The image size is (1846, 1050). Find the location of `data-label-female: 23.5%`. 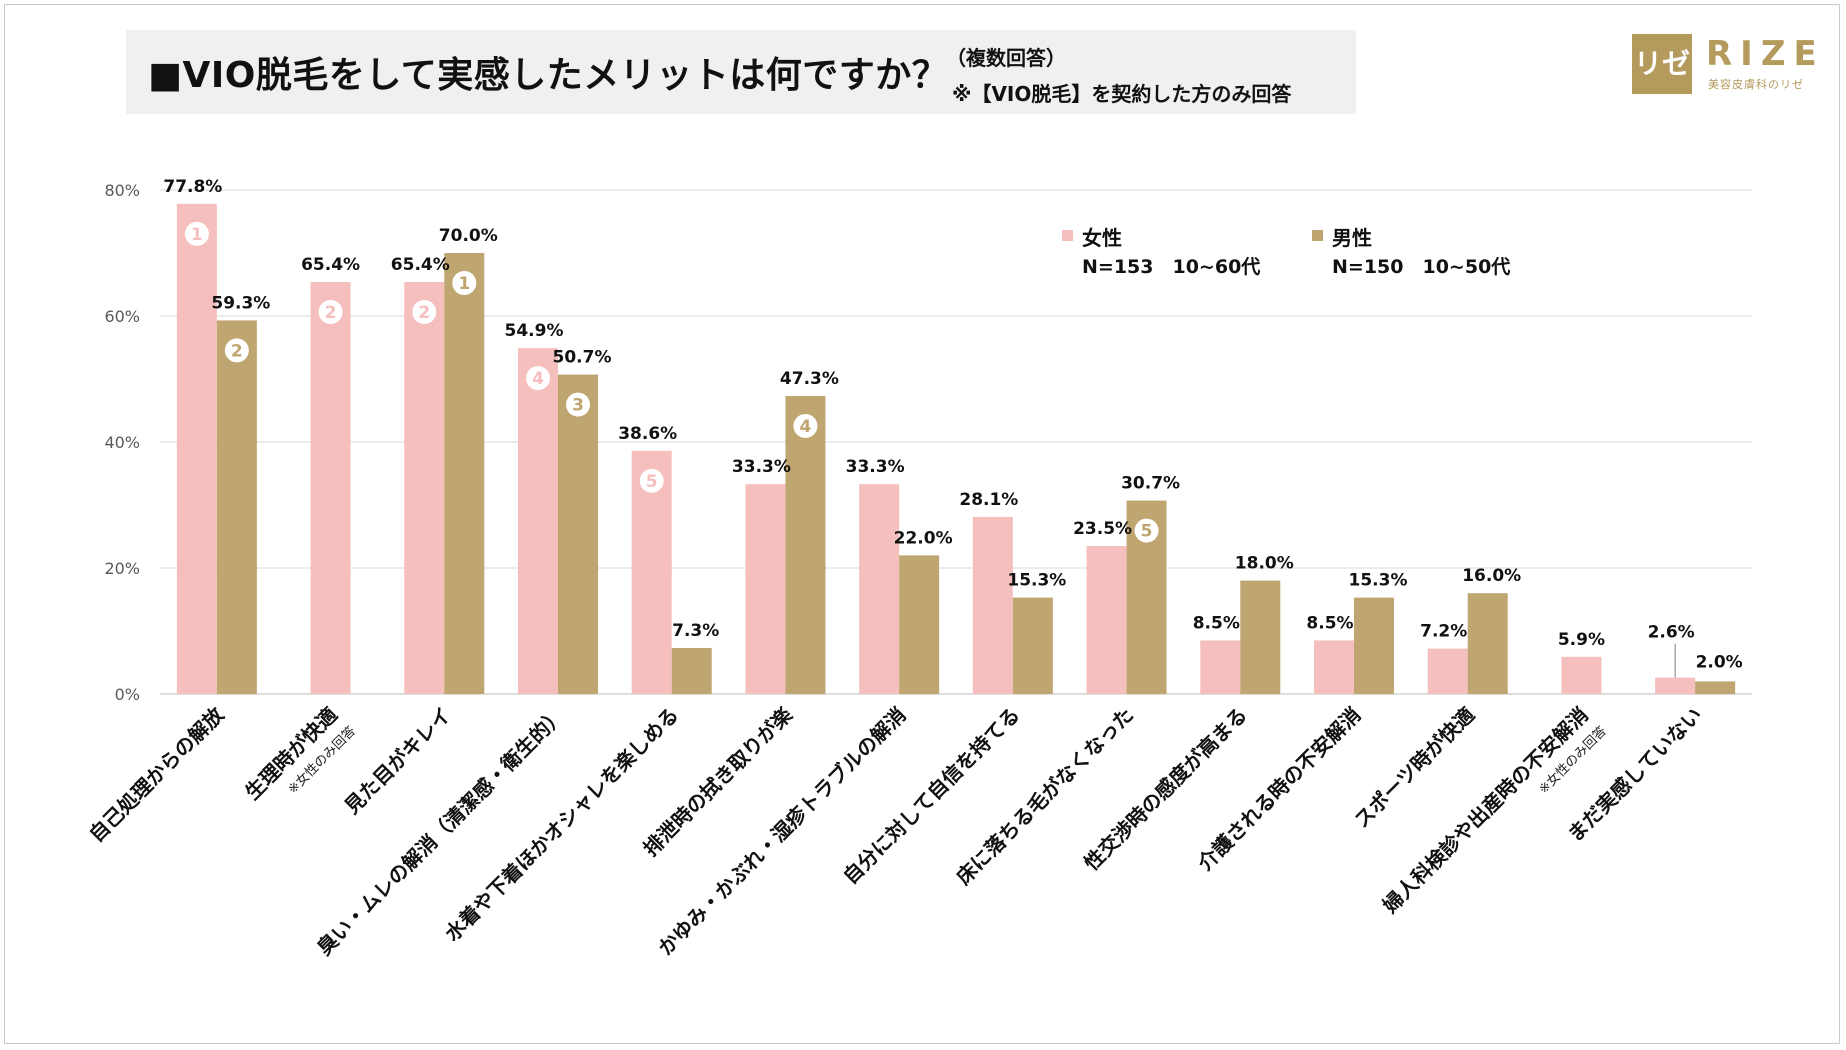

data-label-female: 23.5% is located at coordinates (1102, 529).